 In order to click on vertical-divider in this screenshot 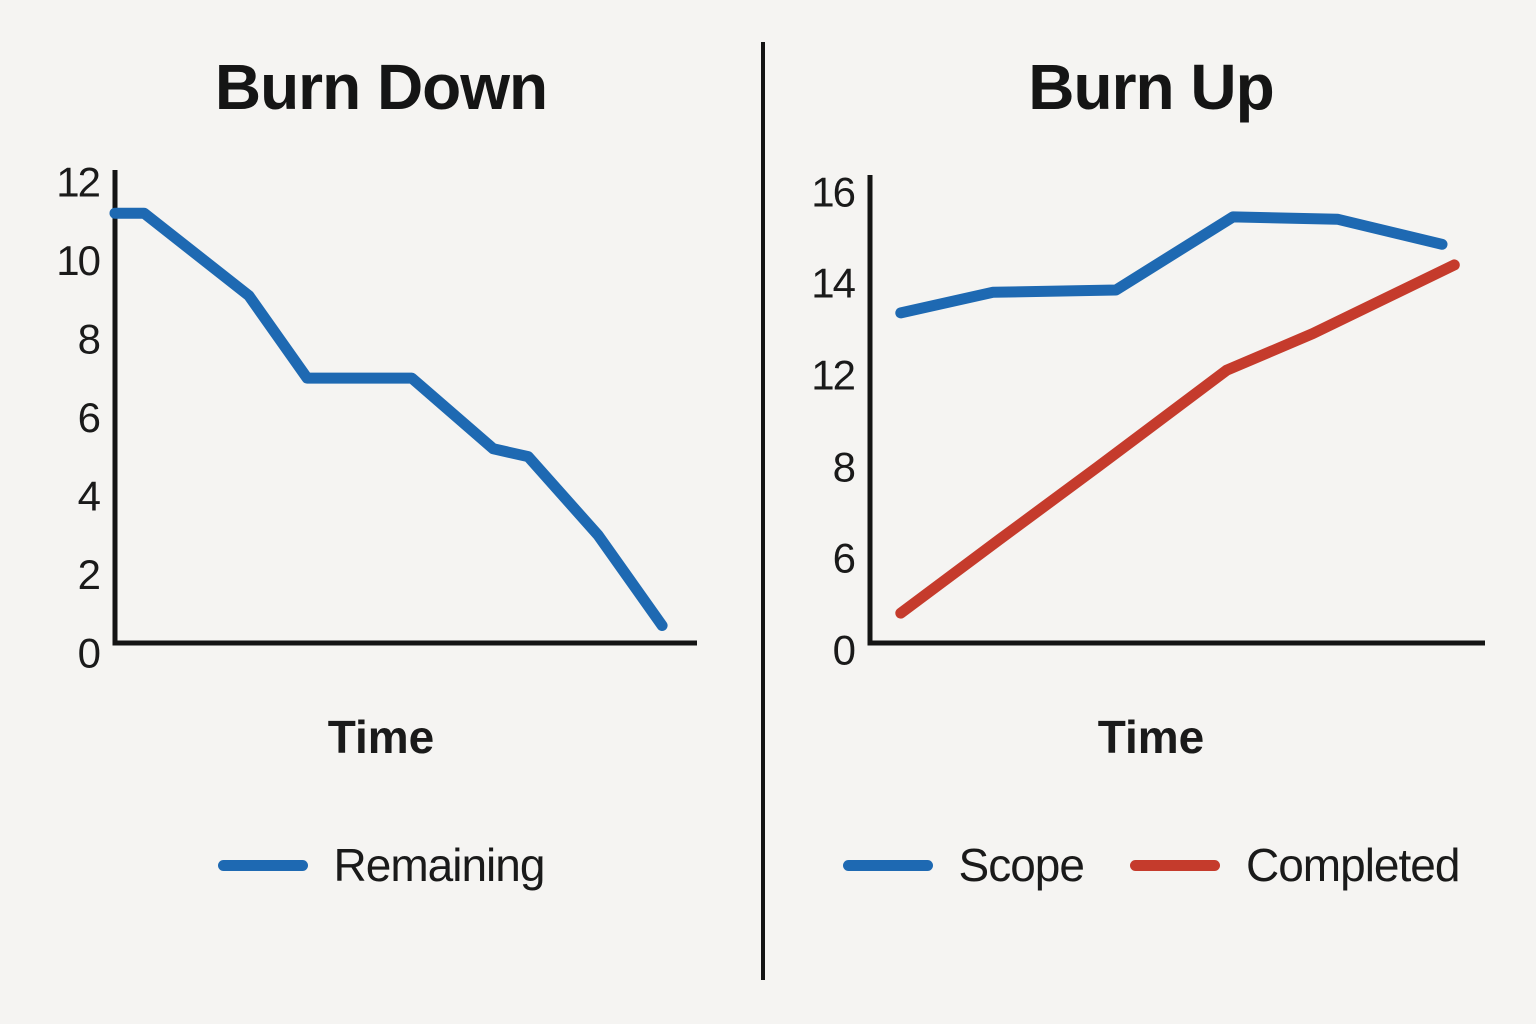, I will do `click(763, 511)`.